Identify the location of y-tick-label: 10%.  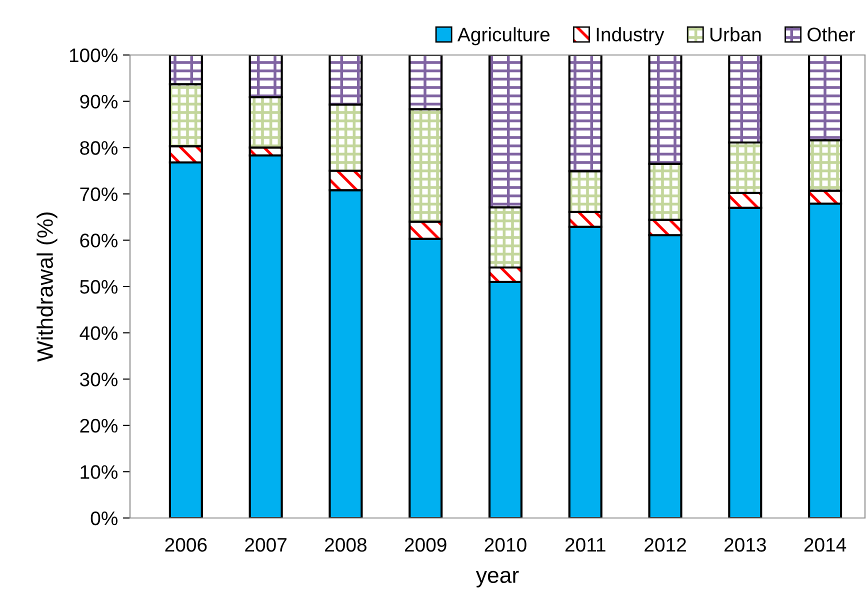
(99, 472).